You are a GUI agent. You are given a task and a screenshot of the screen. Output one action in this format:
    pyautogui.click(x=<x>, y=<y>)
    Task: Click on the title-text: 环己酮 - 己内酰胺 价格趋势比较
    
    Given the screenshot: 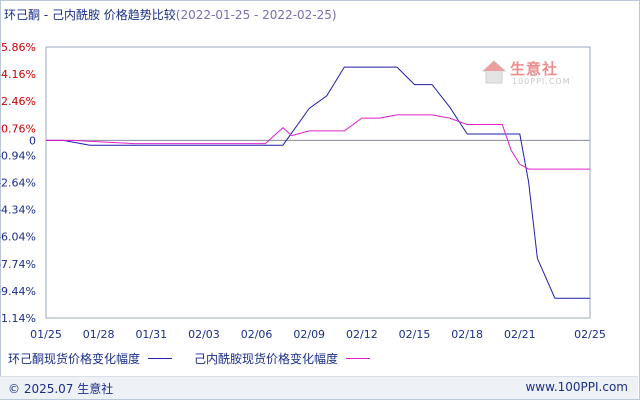 What is the action you would take?
    pyautogui.click(x=90, y=15)
    